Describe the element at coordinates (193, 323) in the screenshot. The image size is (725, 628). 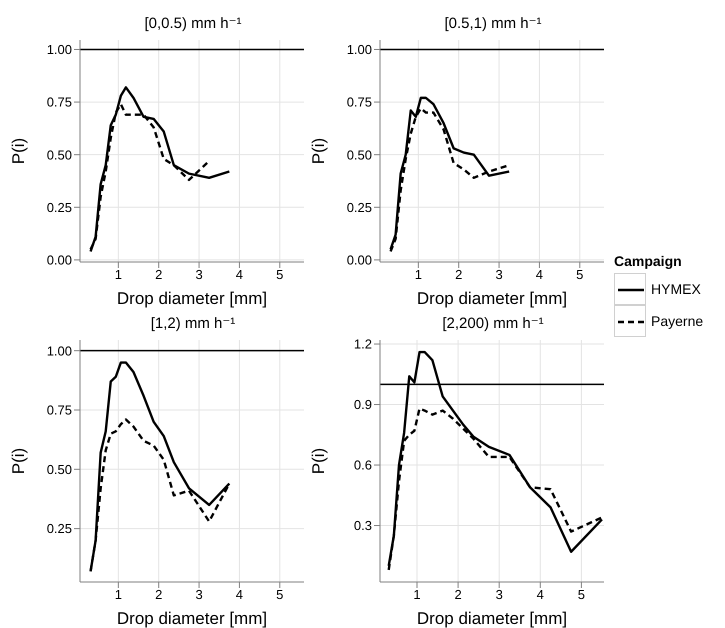
I see `chart-title: [1,2) mm h⁻¹` at that location.